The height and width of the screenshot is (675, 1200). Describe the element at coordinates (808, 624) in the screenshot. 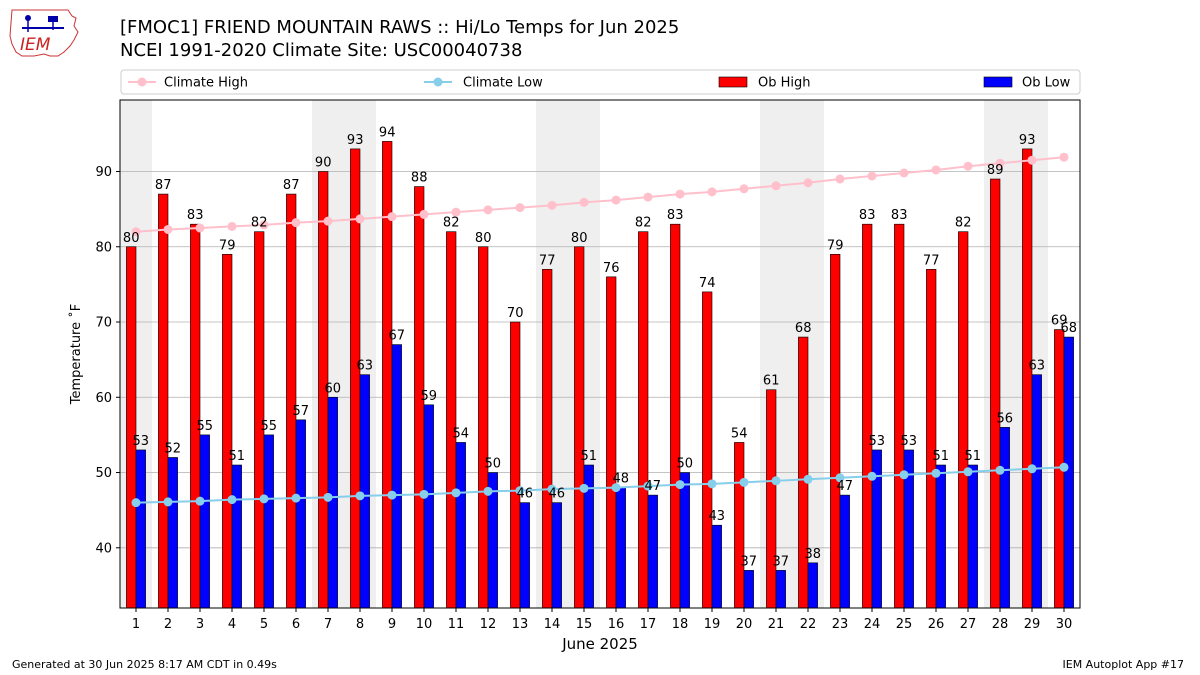

I see `x-tick-label: 22` at that location.